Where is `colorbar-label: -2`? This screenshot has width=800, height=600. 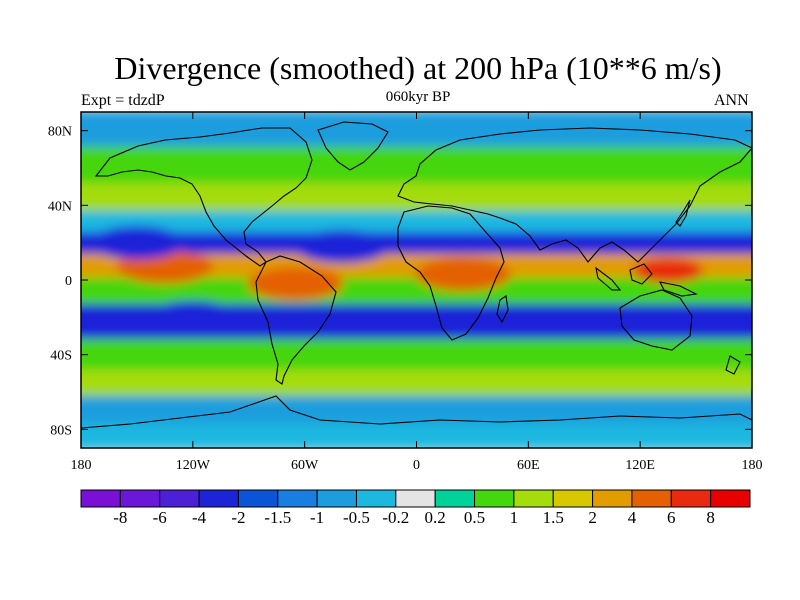
colorbar-label: -2 is located at coordinates (238, 517).